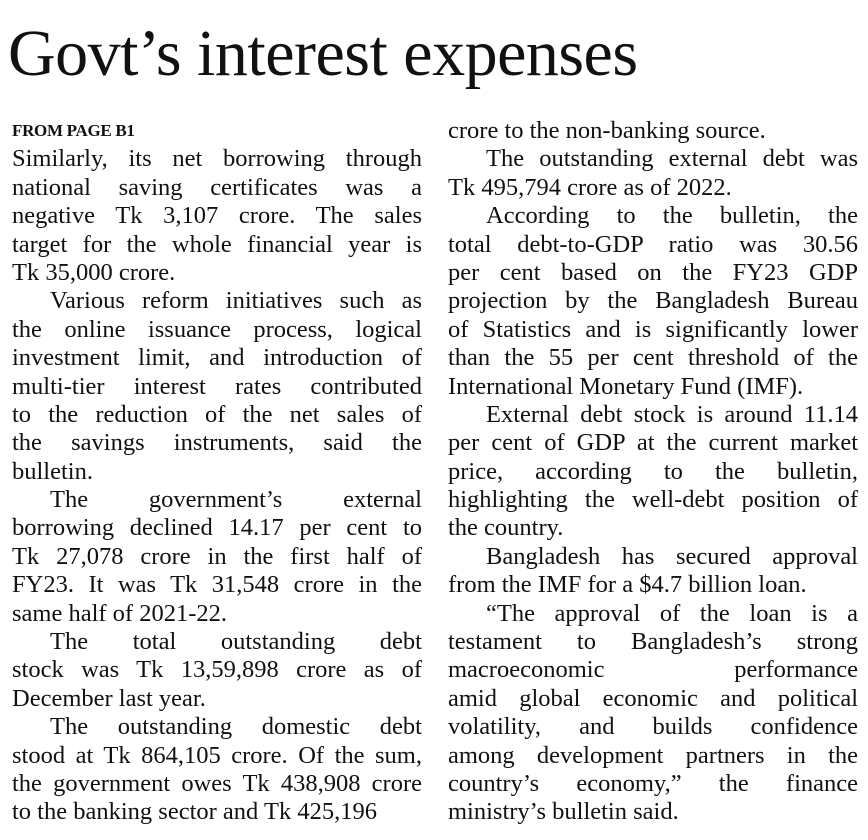  I want to click on paragraph-line: the savings instruments, said the, so click(217, 443).